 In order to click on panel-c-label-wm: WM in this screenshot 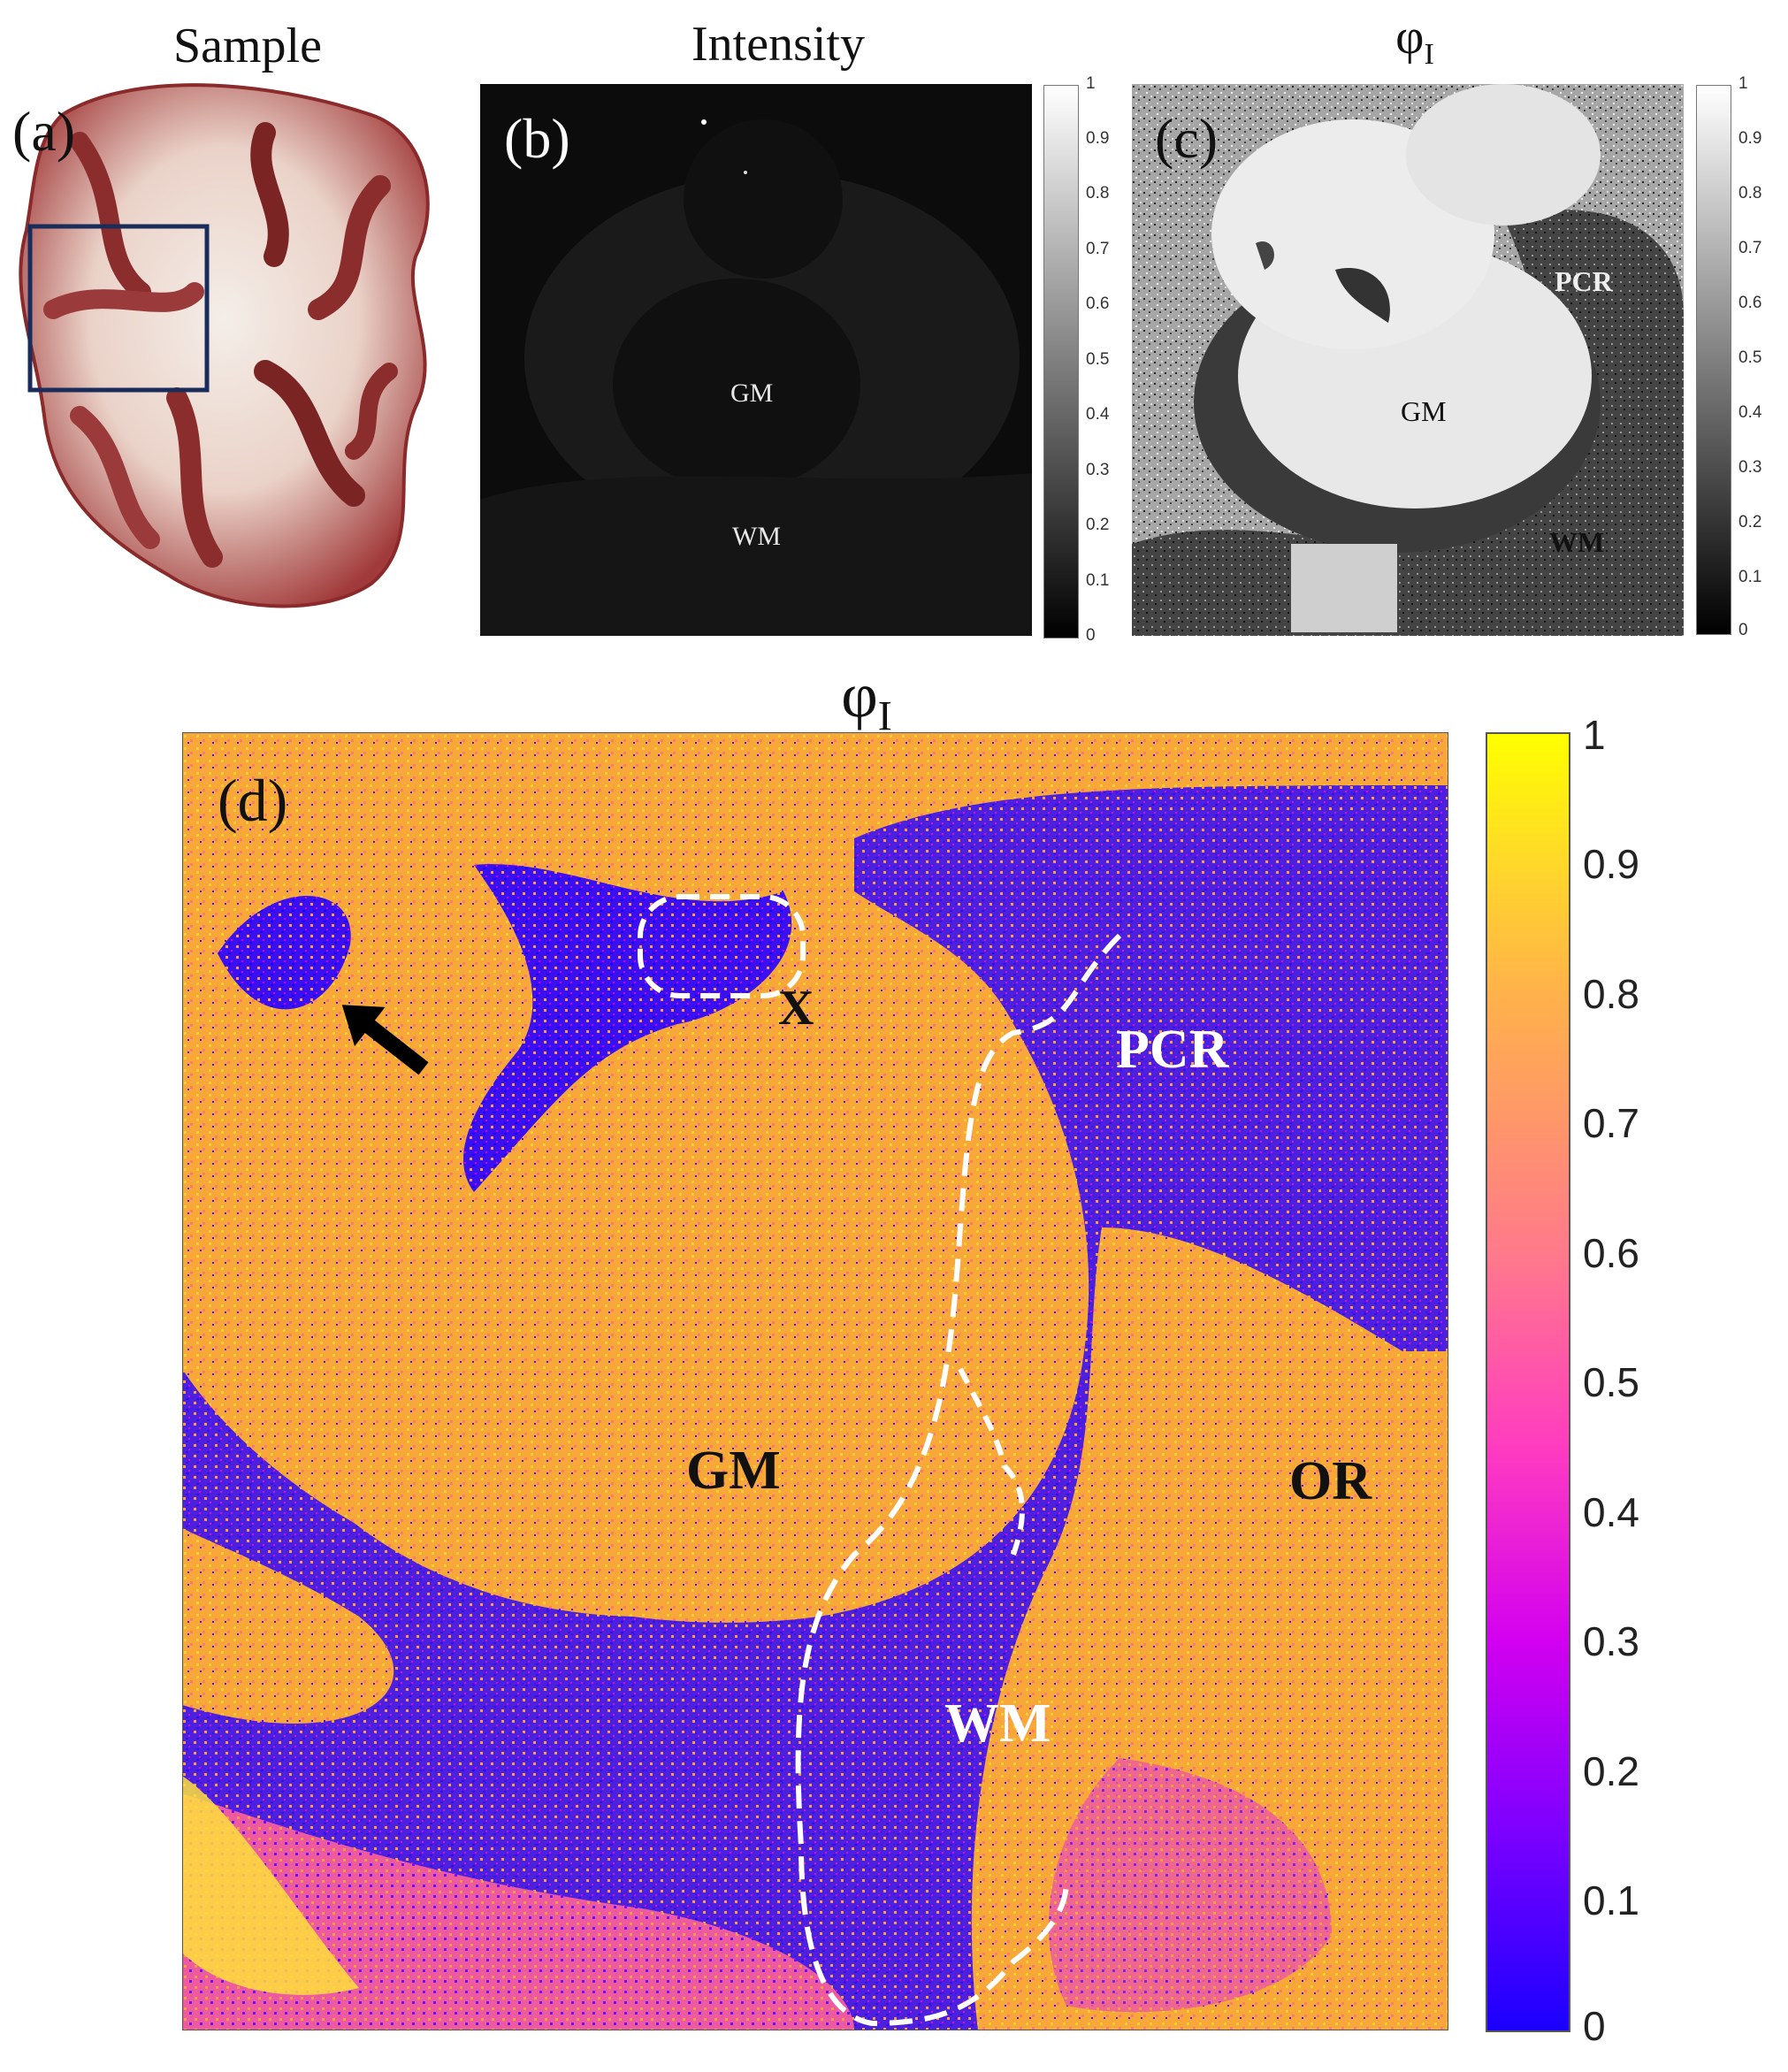, I will do `click(1577, 542)`.